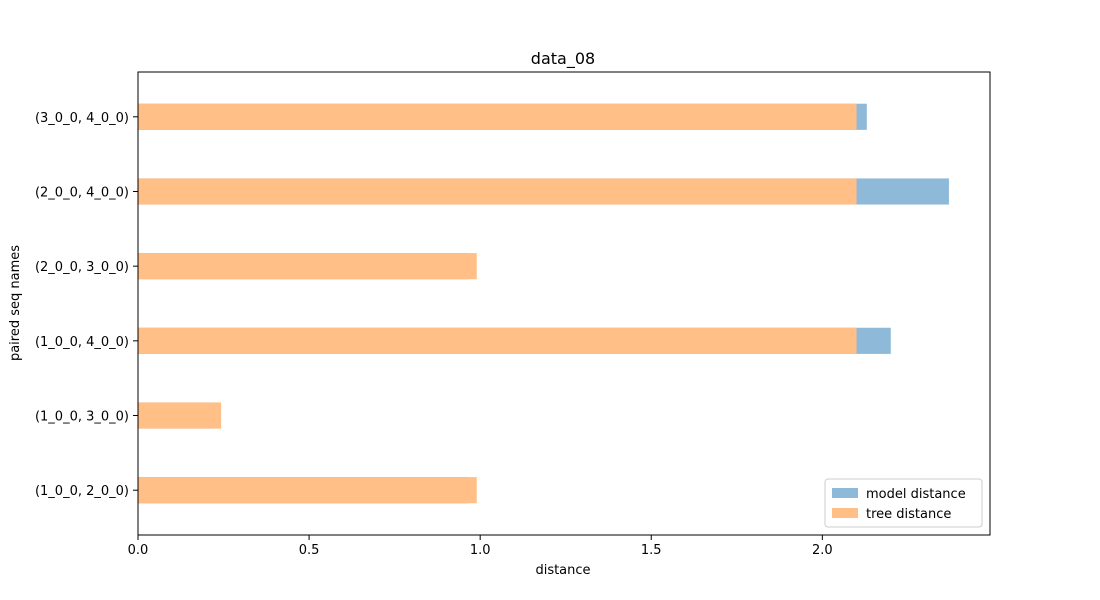 The width and height of the screenshot is (1100, 600). Describe the element at coordinates (822, 550) in the screenshot. I see `x-tick-label-4: 2.0` at that location.